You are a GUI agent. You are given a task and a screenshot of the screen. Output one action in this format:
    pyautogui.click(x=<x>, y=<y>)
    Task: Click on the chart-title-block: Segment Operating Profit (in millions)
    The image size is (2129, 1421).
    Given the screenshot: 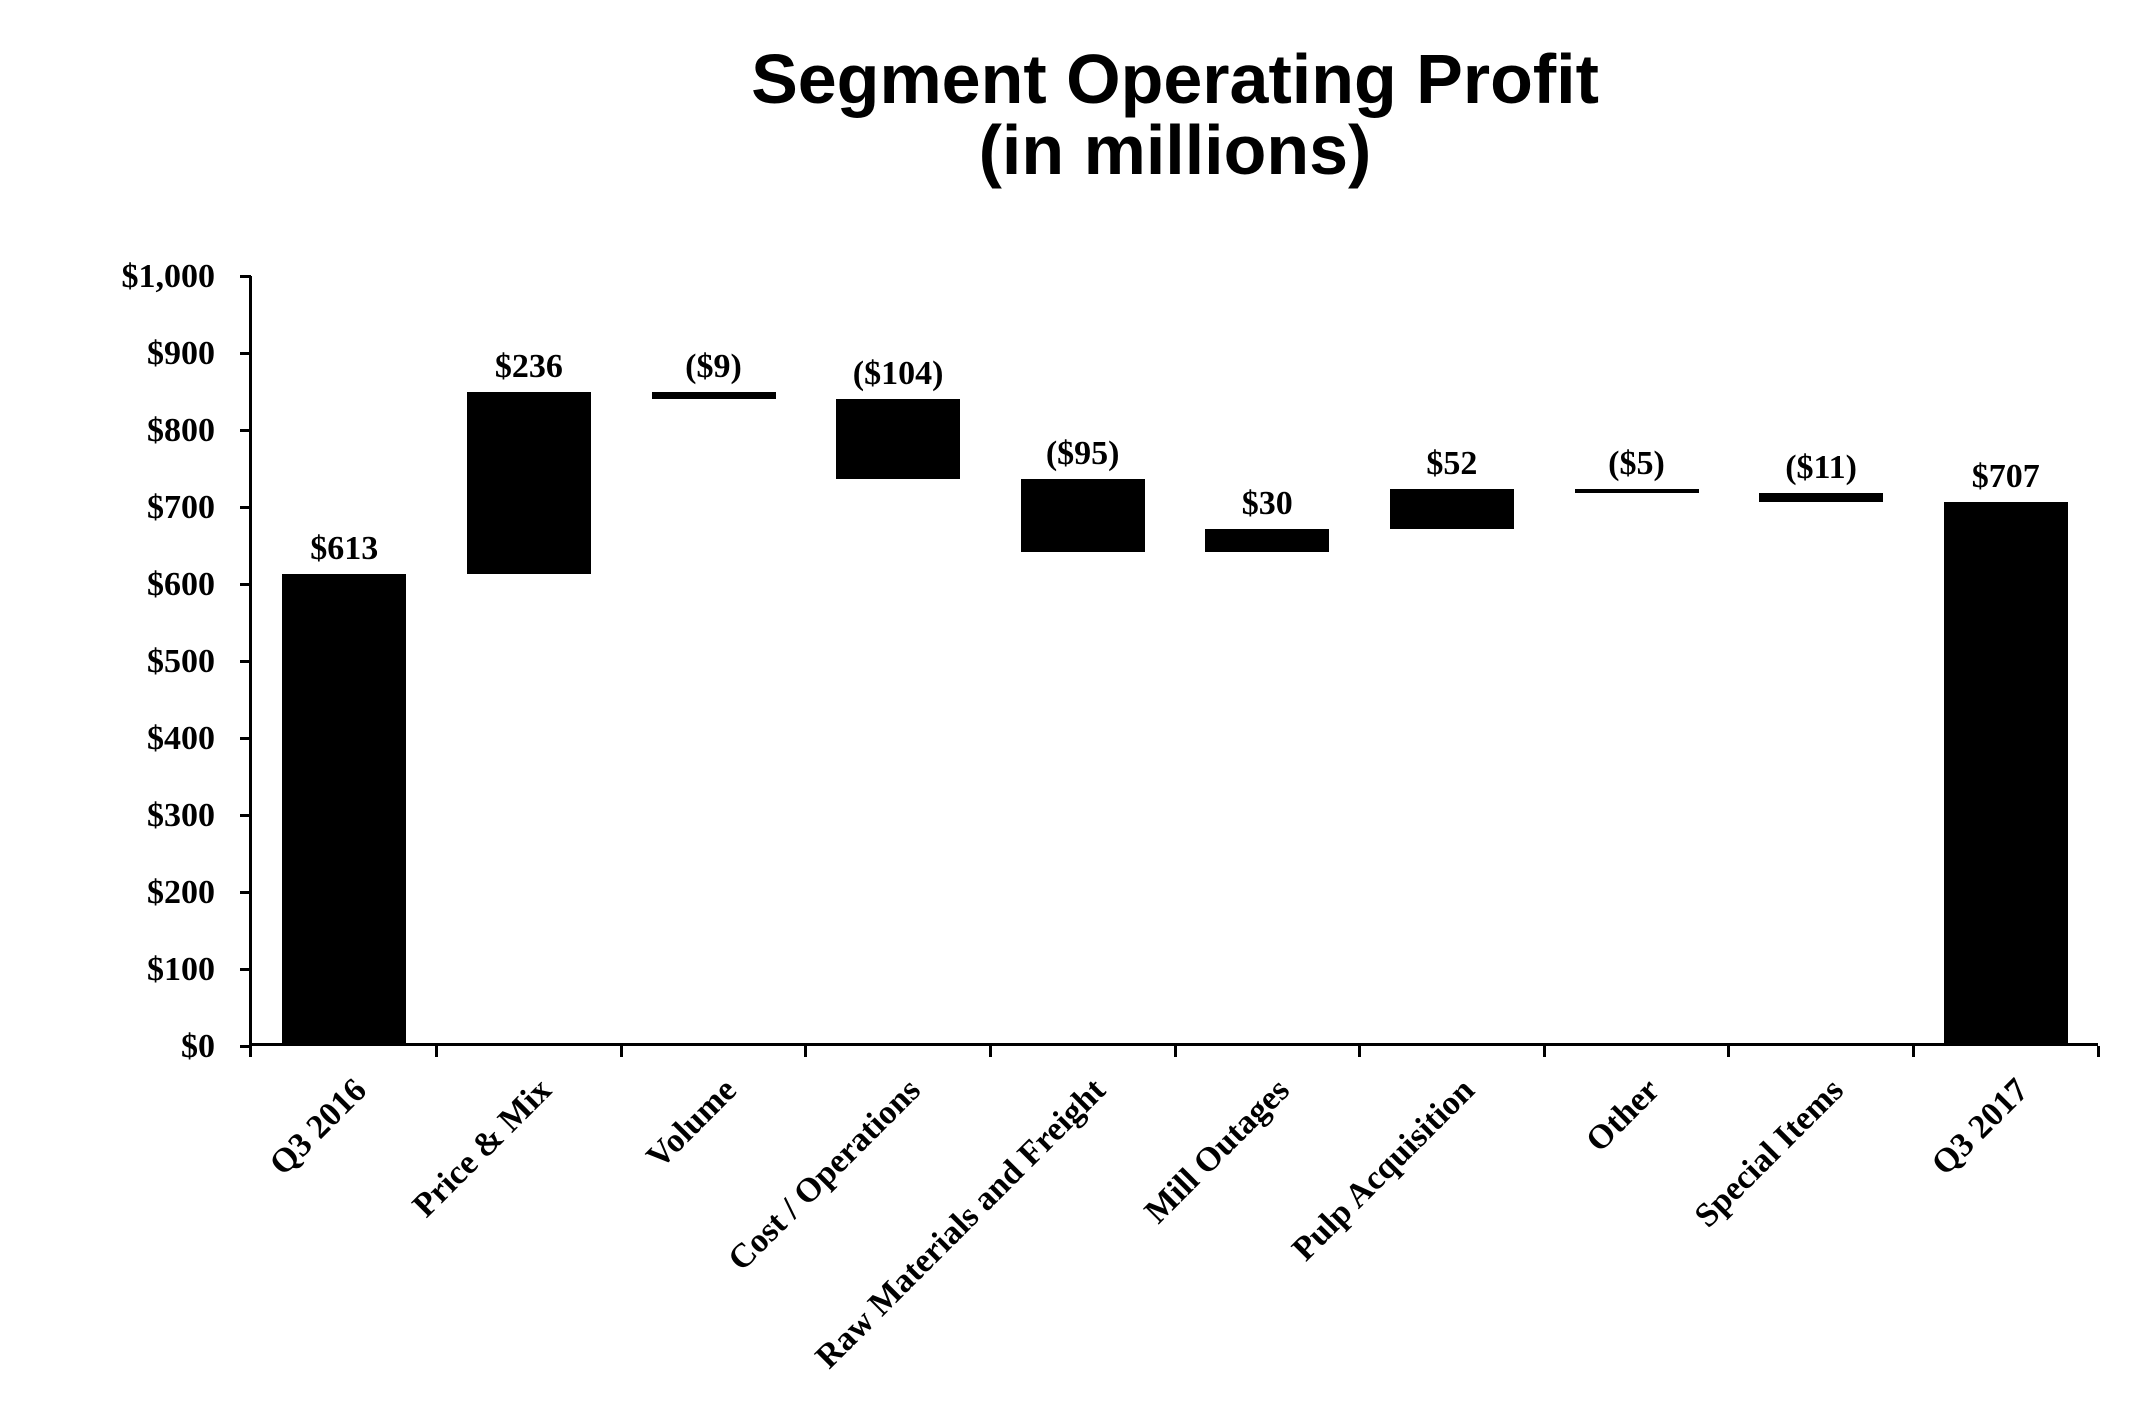 What is the action you would take?
    pyautogui.click(x=1175, y=115)
    